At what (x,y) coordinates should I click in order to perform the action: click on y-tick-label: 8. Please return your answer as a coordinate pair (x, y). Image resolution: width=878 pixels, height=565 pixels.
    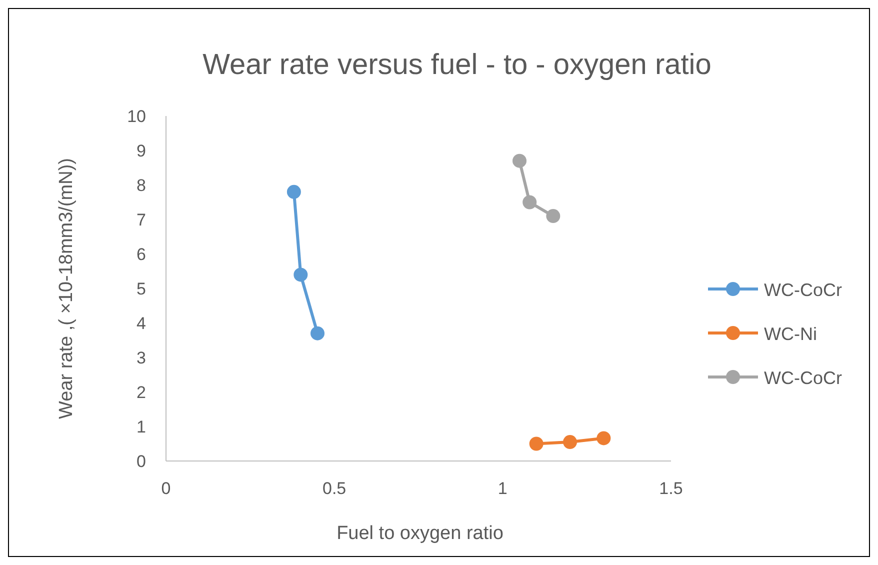
    Looking at the image, I should click on (141, 185).